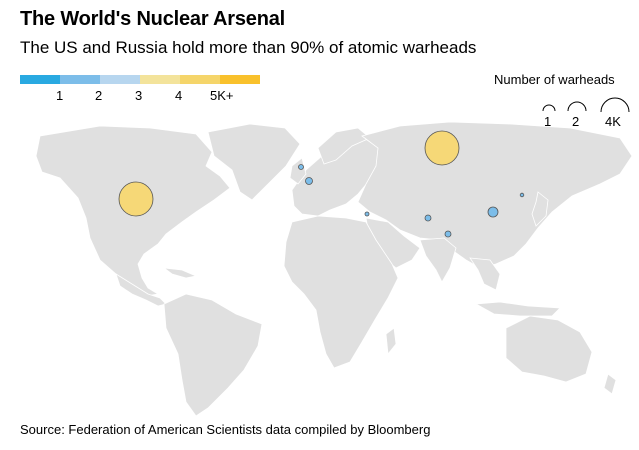 This screenshot has width=639, height=450. Describe the element at coordinates (99, 95) in the screenshot. I see `legend-label: 2` at that location.